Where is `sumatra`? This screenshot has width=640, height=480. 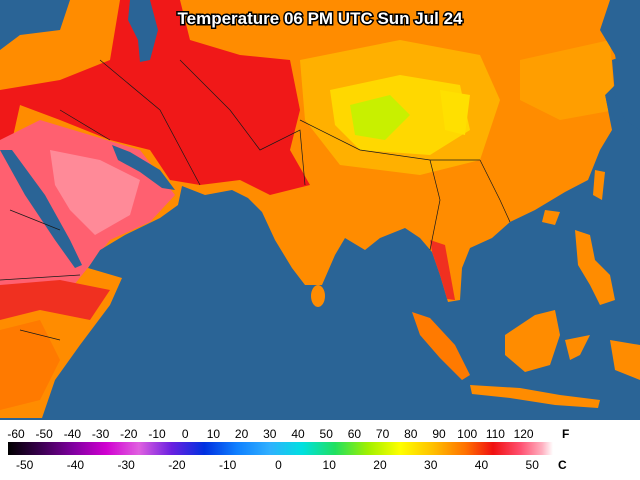
sumatra is located at coordinates (441, 346).